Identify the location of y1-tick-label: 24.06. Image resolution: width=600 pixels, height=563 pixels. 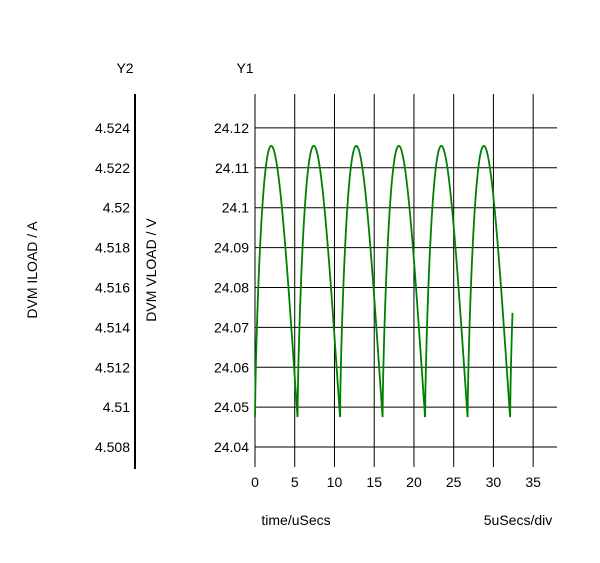
(231, 367).